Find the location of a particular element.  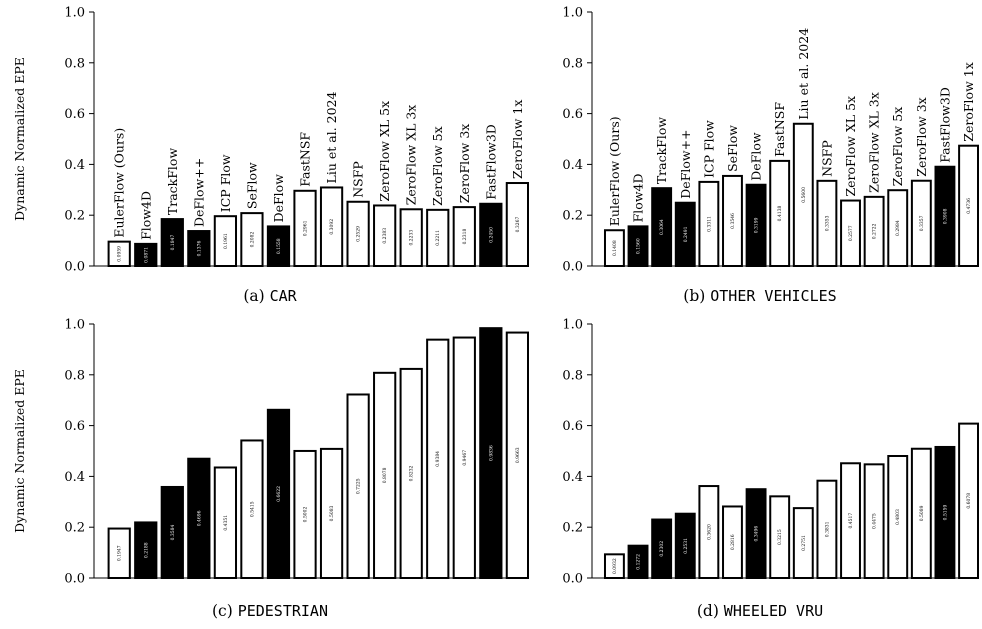

y-tick-label: 0.2 is located at coordinates (572, 216).